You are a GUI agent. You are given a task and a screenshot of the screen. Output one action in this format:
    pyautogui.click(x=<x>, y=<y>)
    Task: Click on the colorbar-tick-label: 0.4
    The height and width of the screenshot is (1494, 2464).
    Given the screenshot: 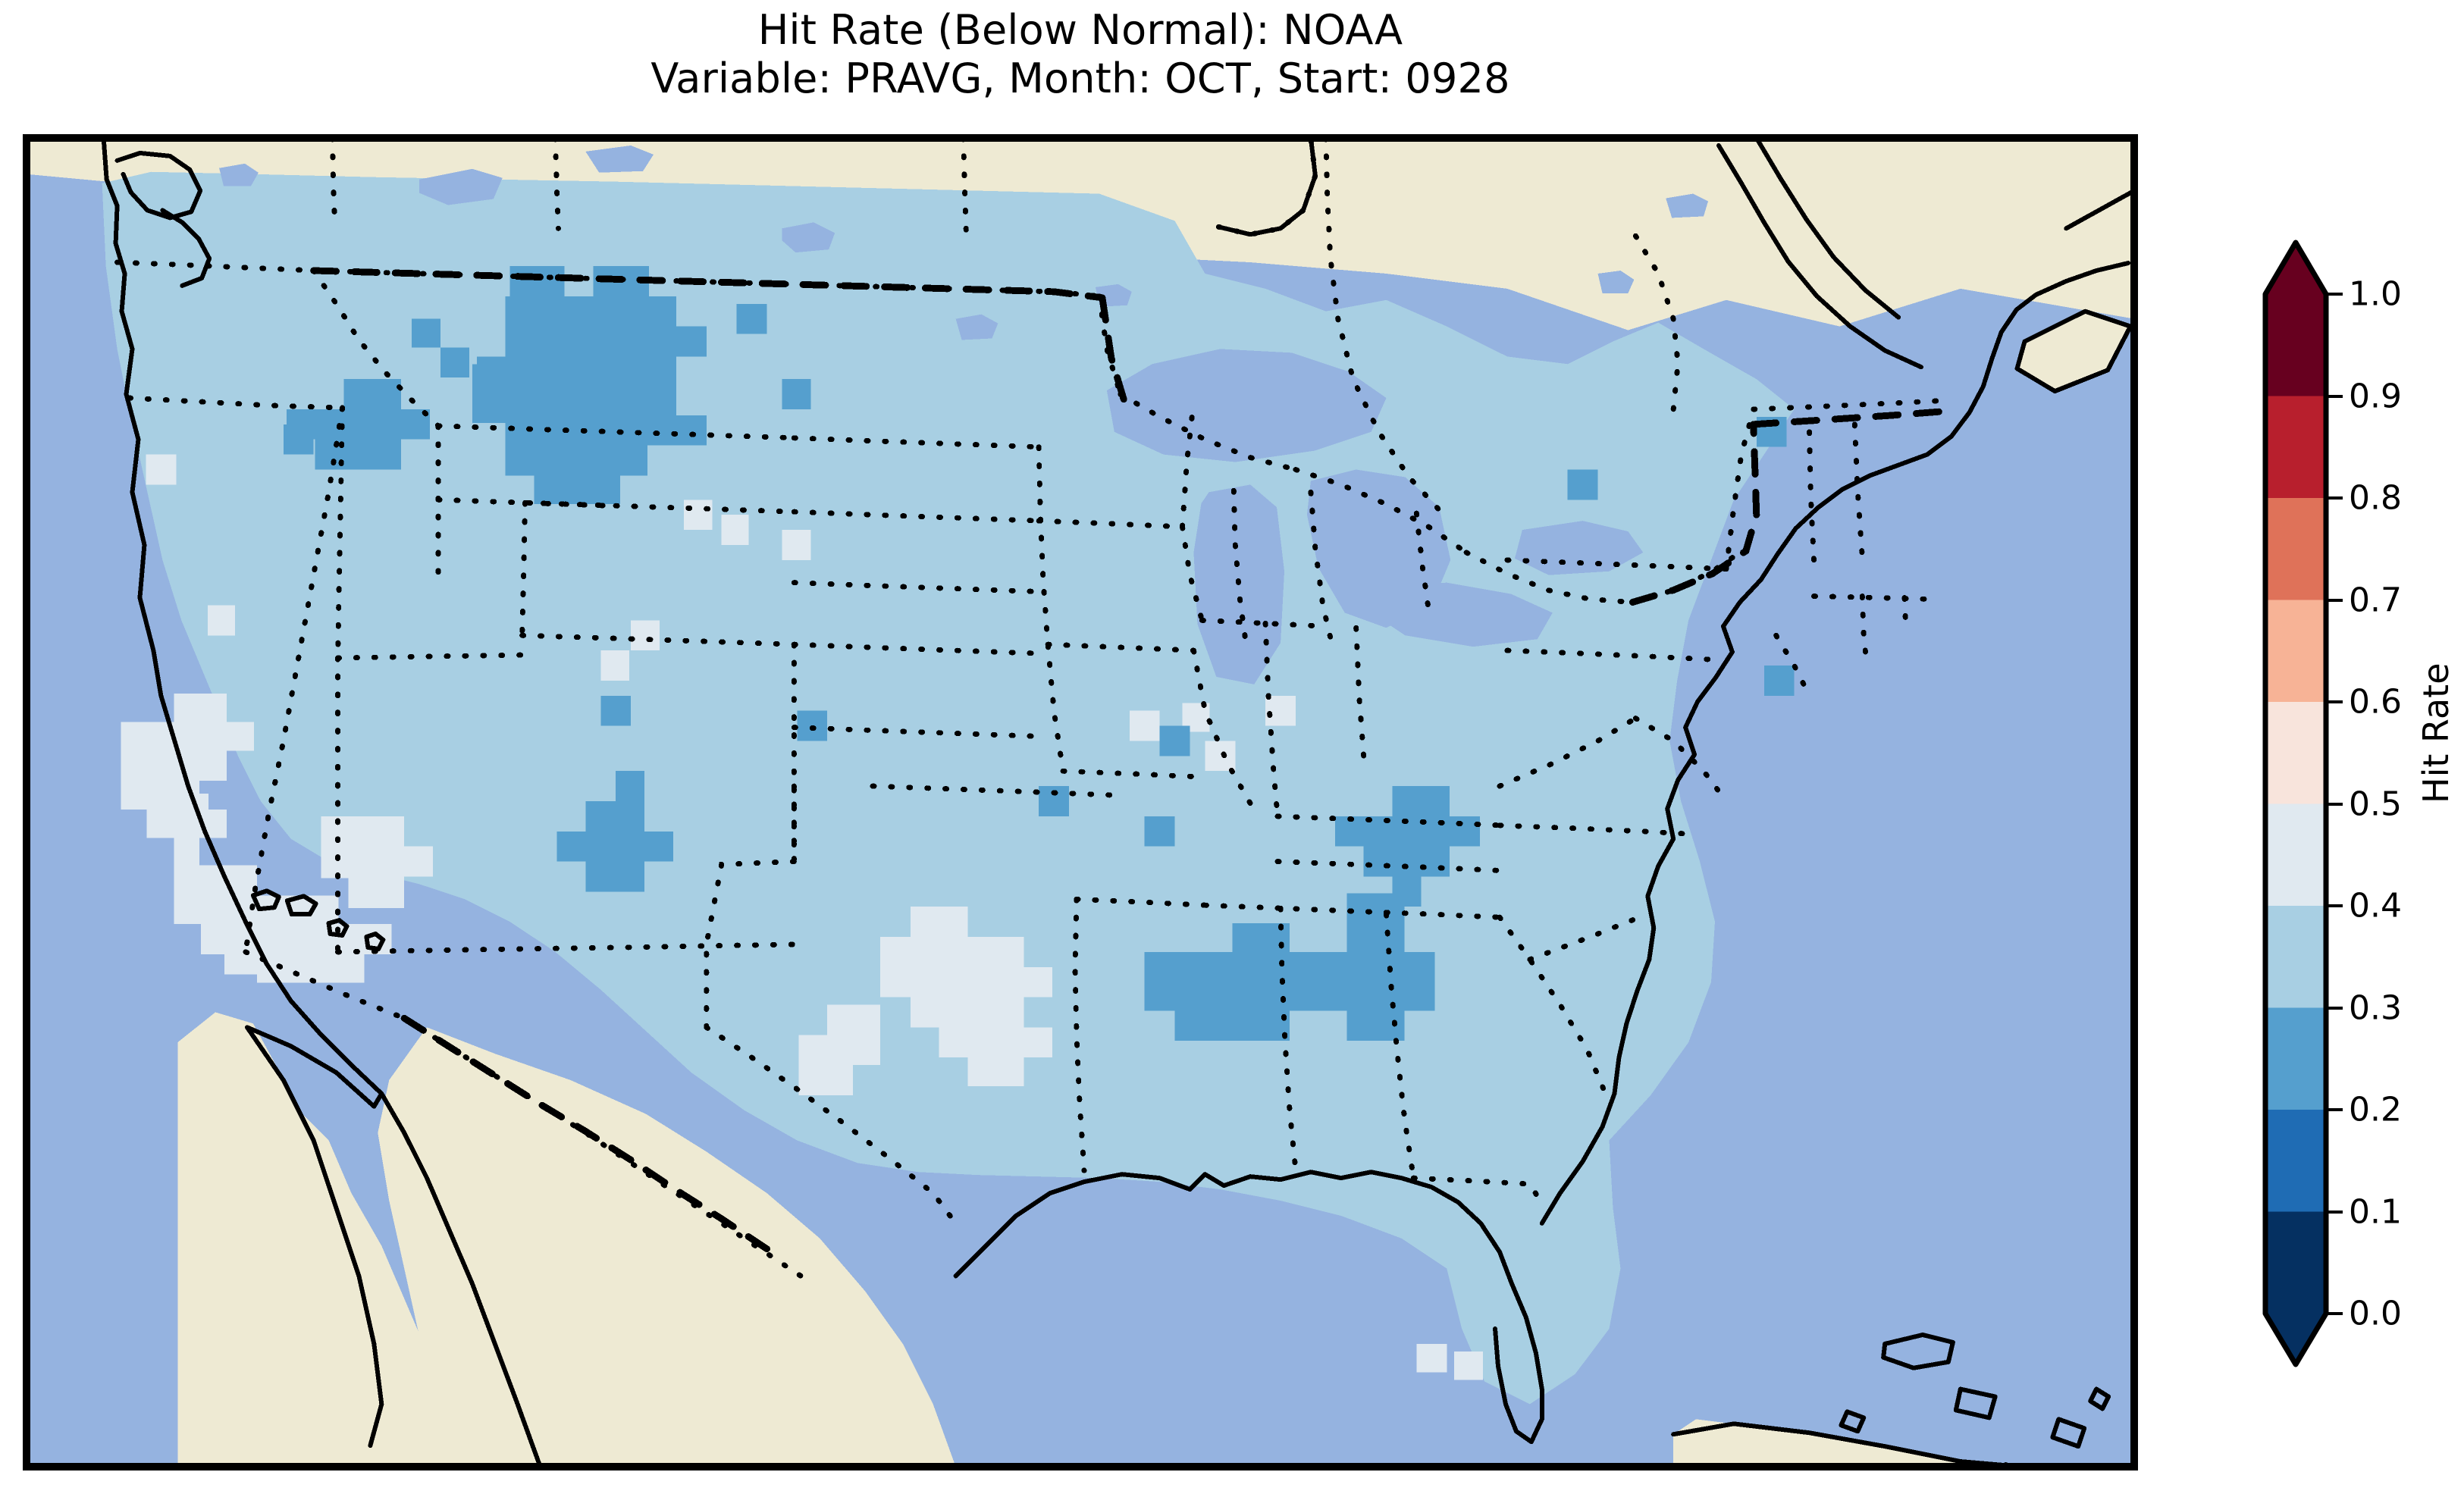 What is the action you would take?
    pyautogui.click(x=2375, y=906)
    